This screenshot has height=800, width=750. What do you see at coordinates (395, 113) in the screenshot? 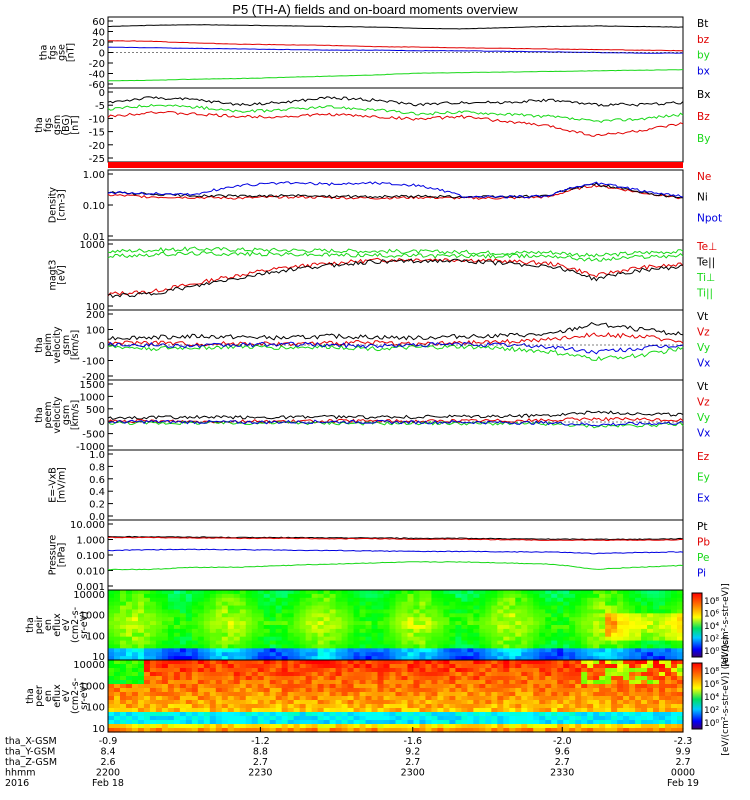
I see `series-line-By` at bounding box center [395, 113].